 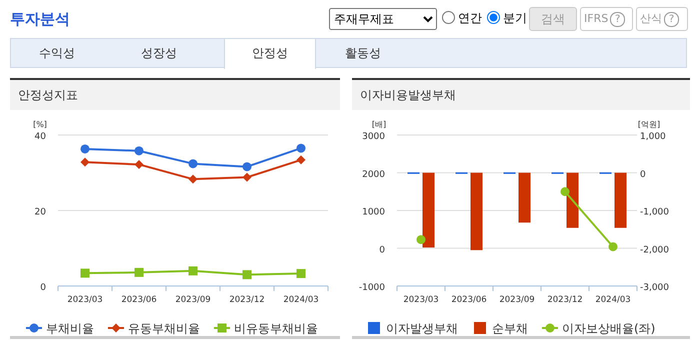 I want to click on y2-tick-label: -3,000, so click(x=655, y=288).